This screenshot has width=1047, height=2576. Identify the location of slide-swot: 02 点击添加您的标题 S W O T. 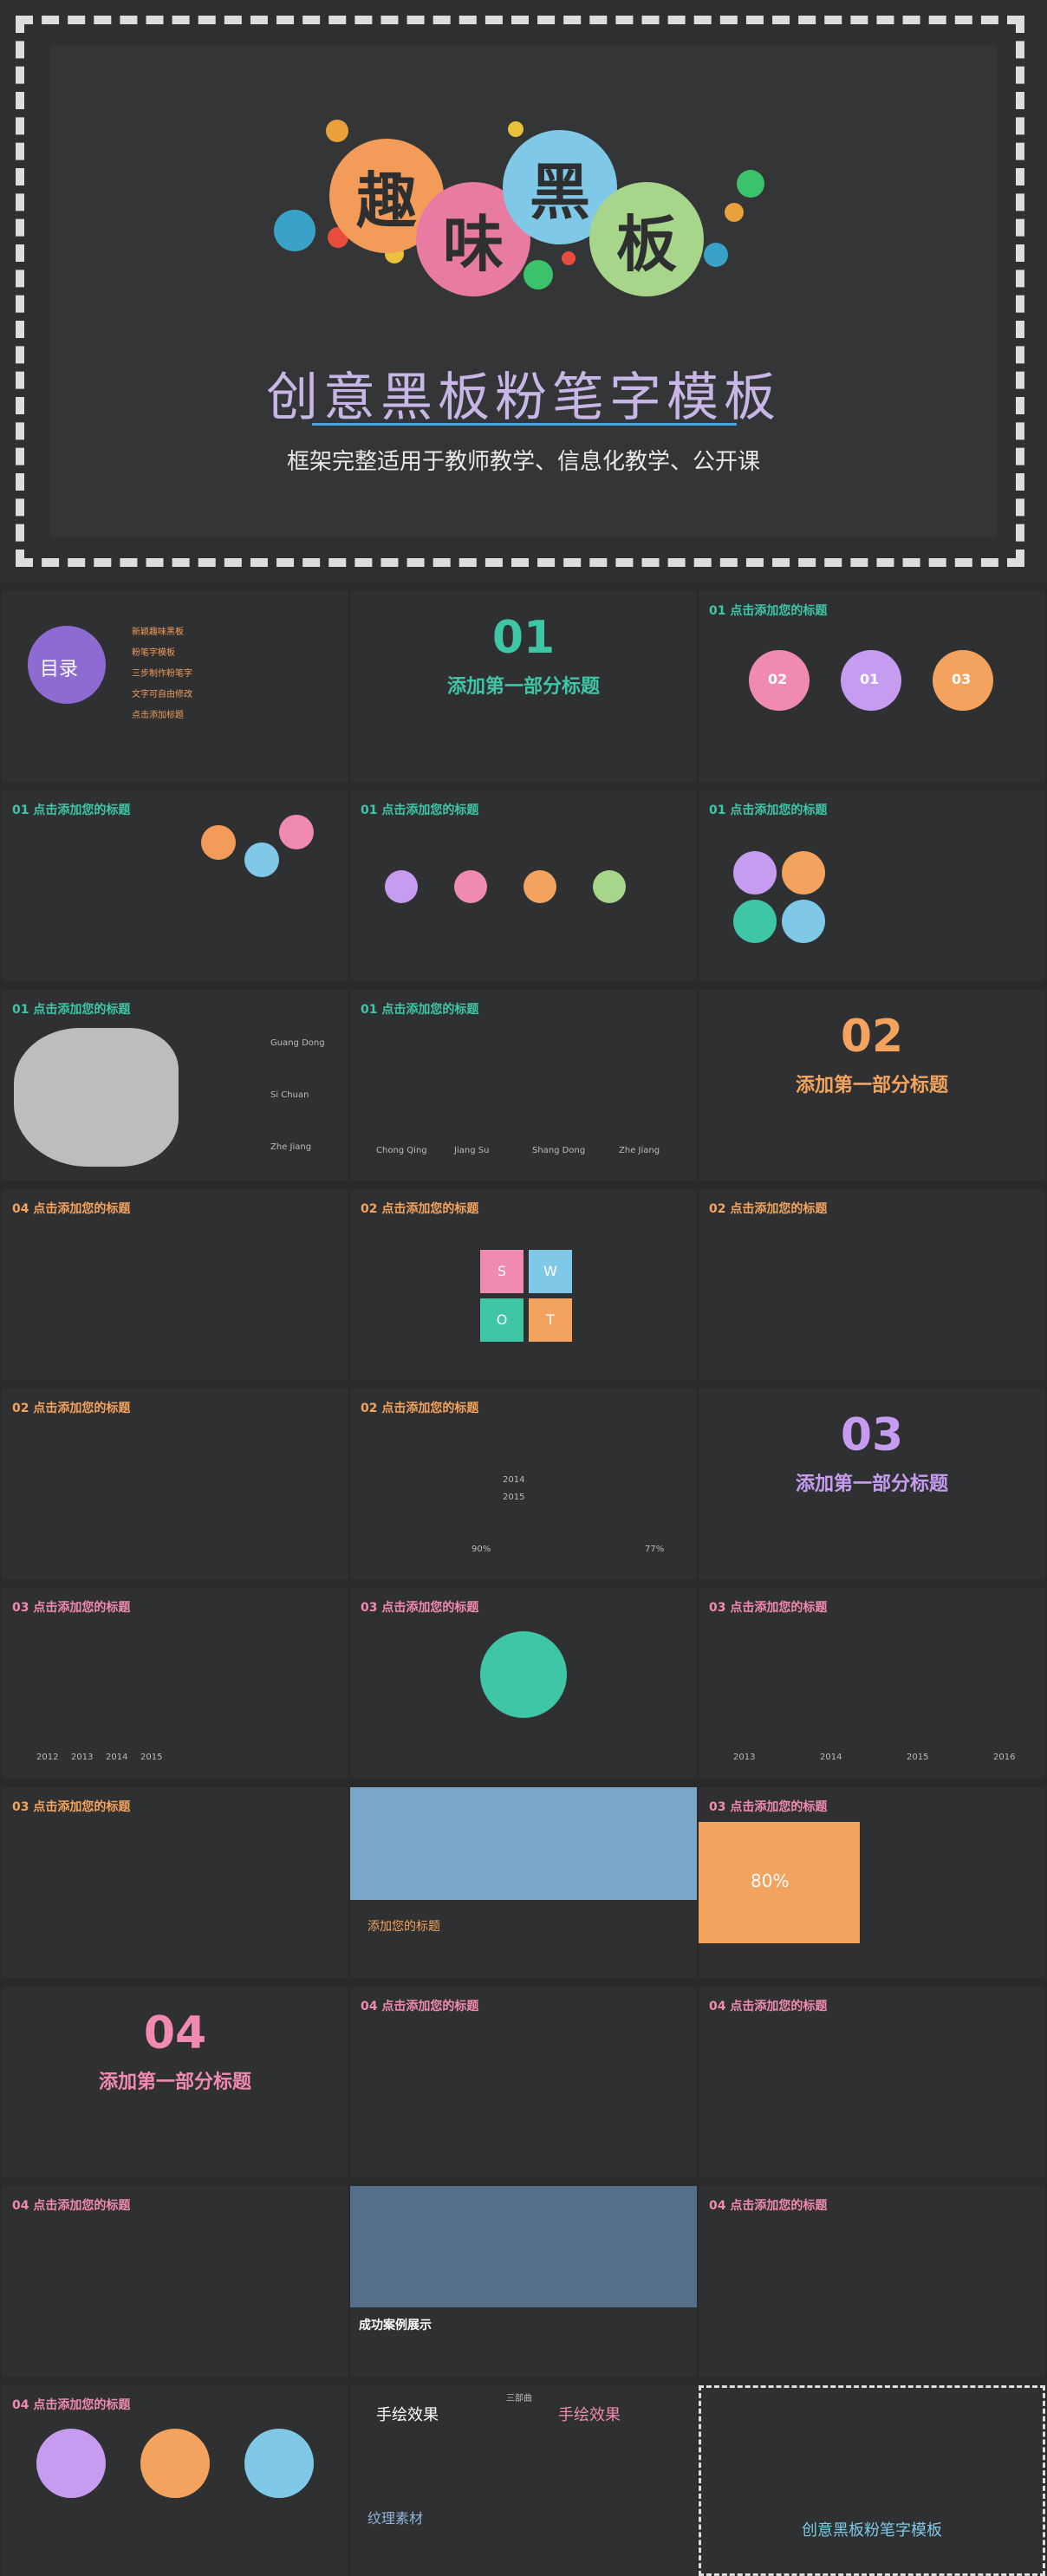
(523, 1284).